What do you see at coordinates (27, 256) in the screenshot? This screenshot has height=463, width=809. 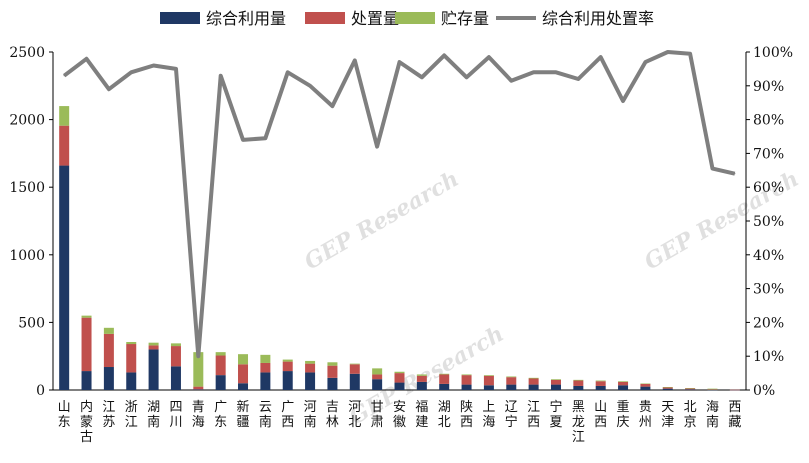 I see `left-axis-tick-label: 1000` at bounding box center [27, 256].